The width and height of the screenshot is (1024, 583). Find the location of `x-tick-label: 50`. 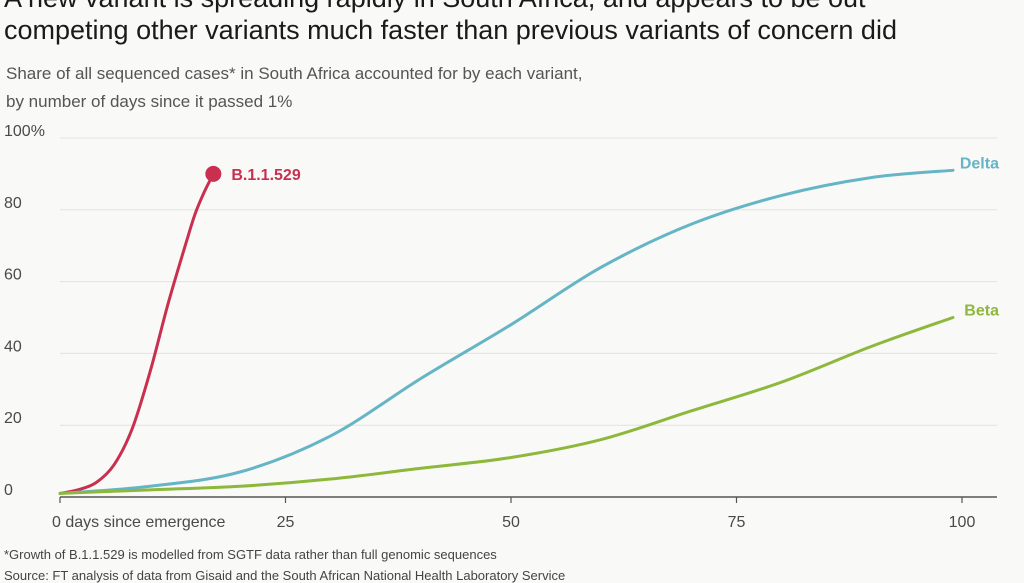

x-tick-label: 50 is located at coordinates (511, 522).